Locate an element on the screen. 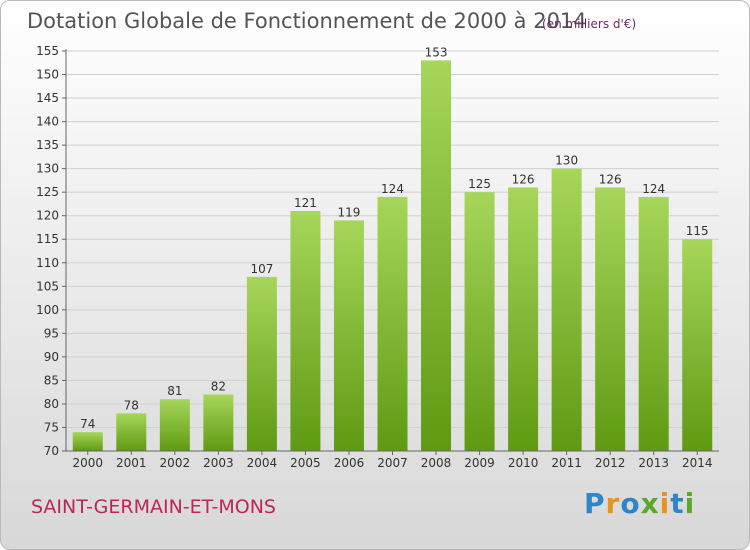  y-tick-label: 115 is located at coordinates (47, 239).